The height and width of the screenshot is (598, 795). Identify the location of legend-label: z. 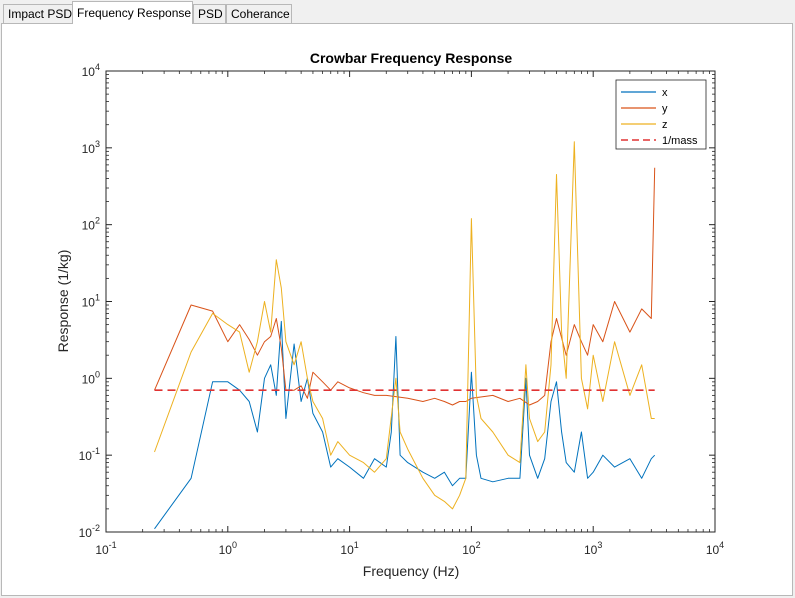
(665, 125).